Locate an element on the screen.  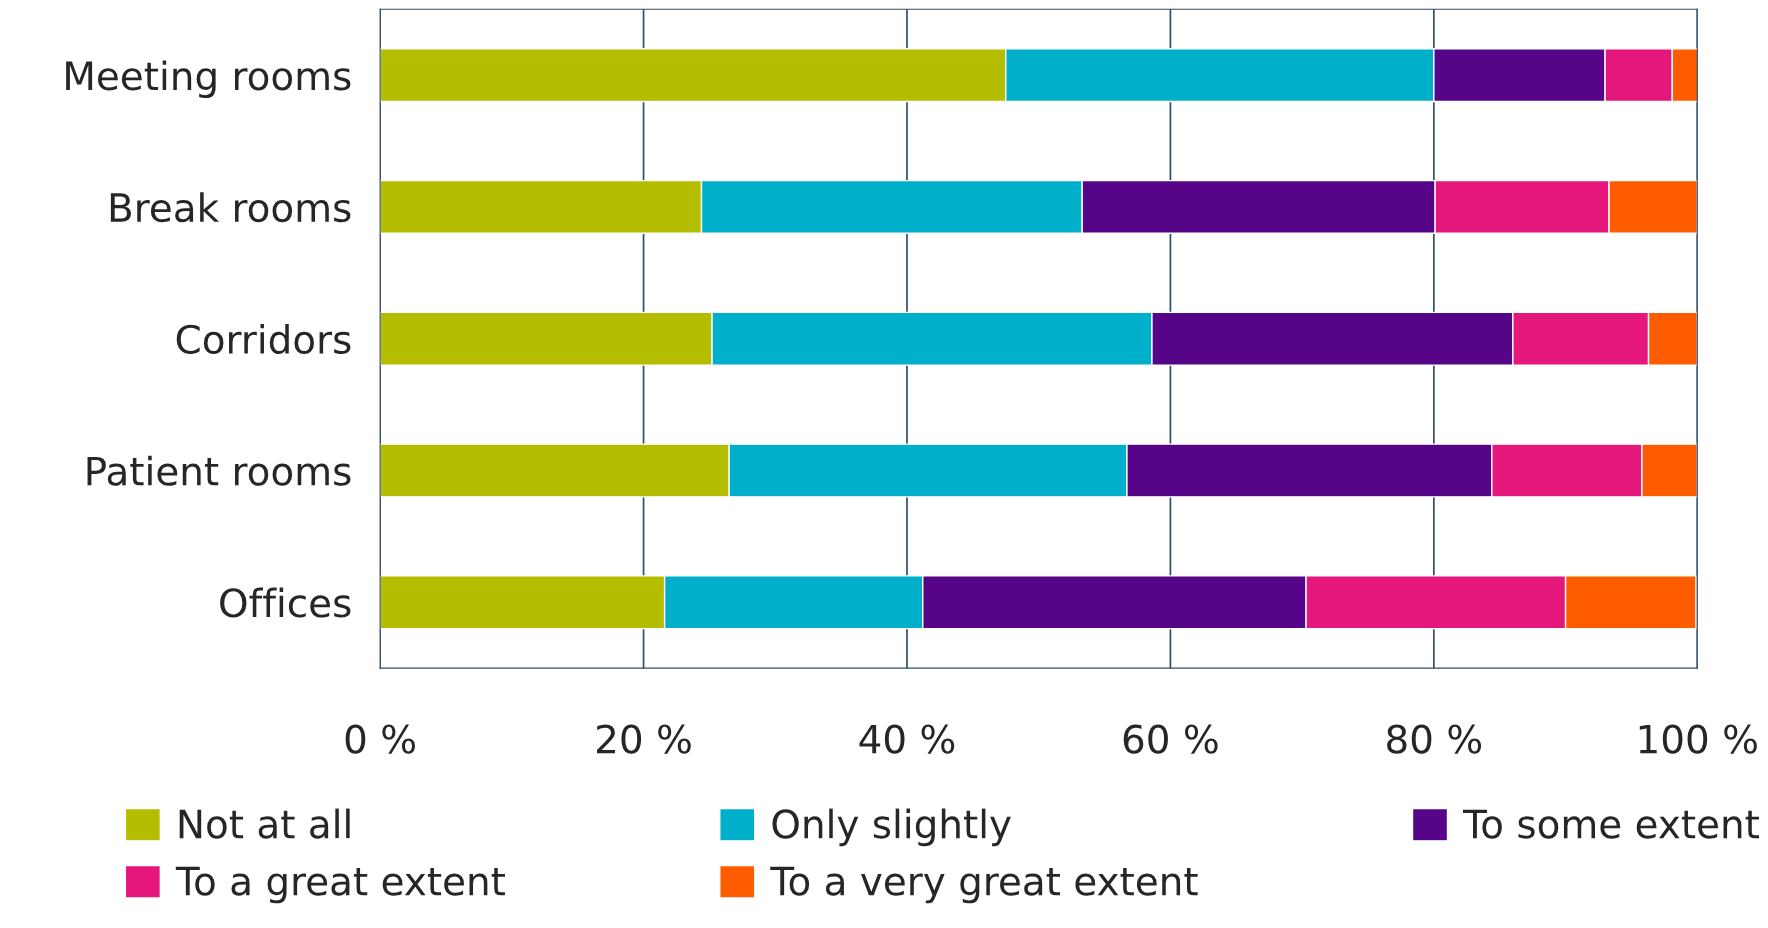
legend-label: To a very great extent is located at coordinates (984, 885).